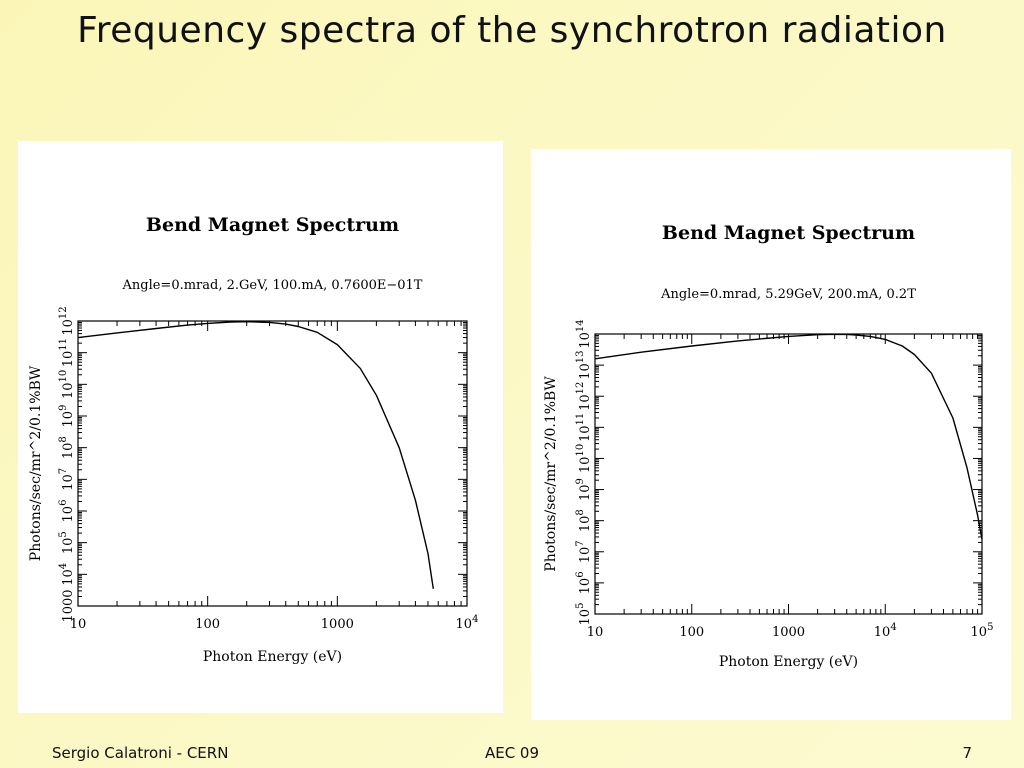  What do you see at coordinates (982, 631) in the screenshot?
I see `x-tick-label: 10⁵` at bounding box center [982, 631].